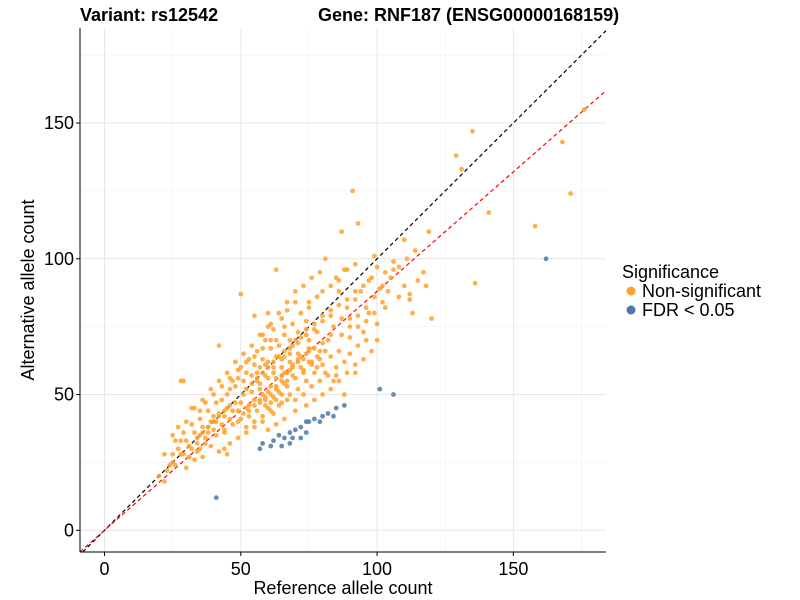  Describe the element at coordinates (105, 569) in the screenshot. I see `x-tick-label: 0` at that location.